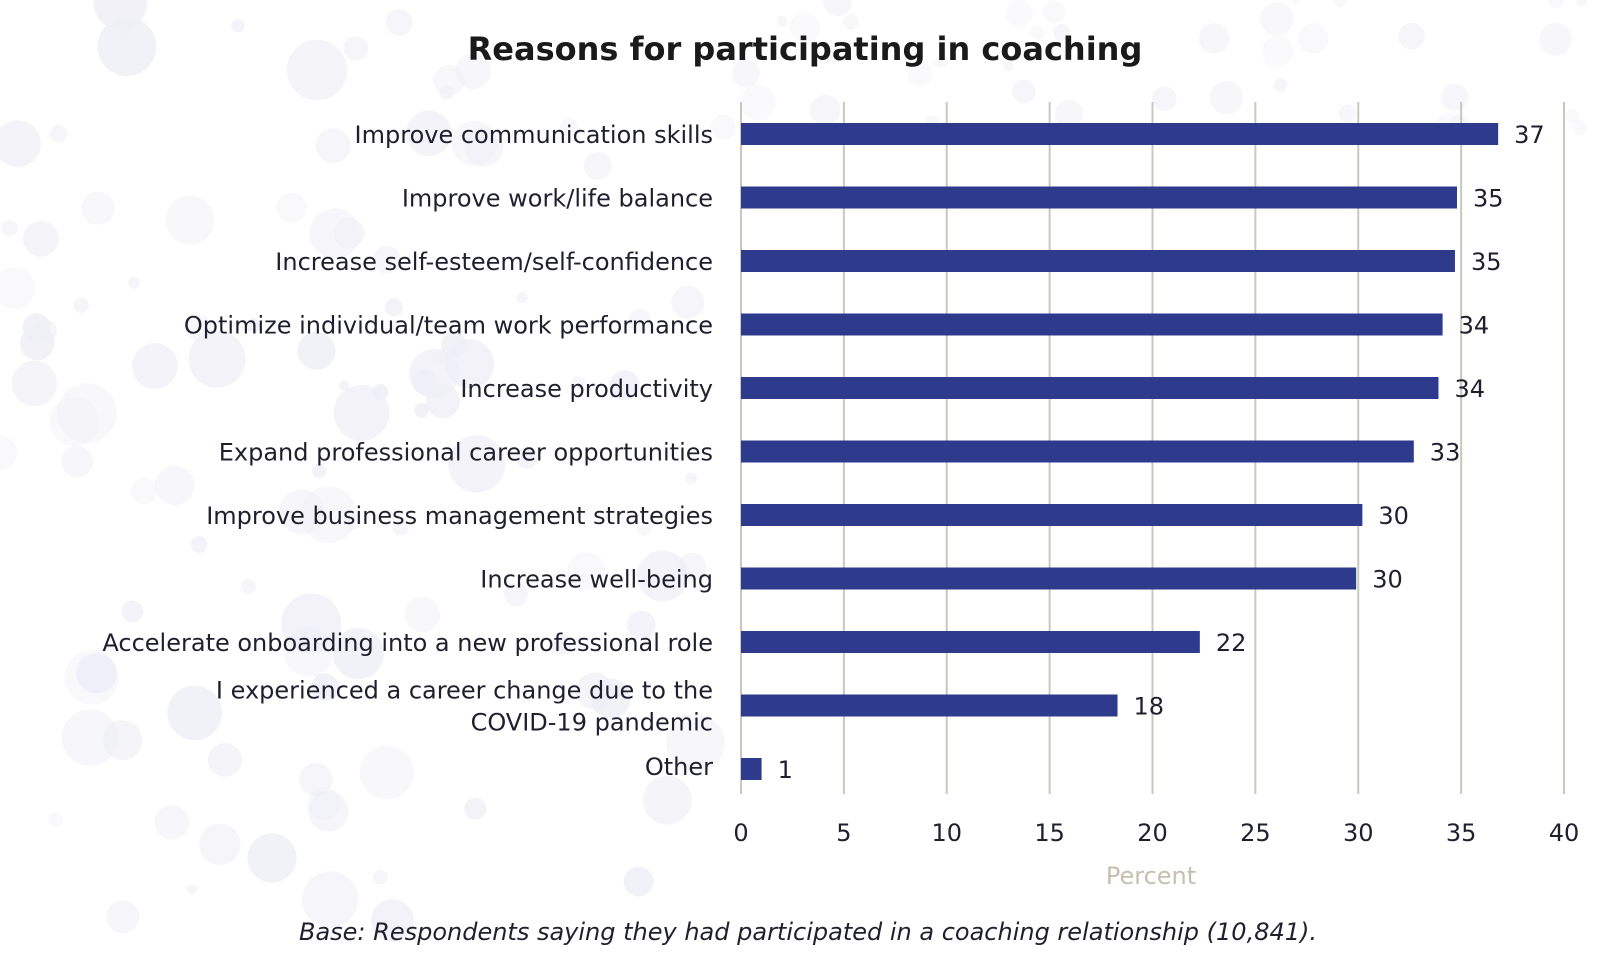  I want to click on data-label: 22, so click(1231, 643).